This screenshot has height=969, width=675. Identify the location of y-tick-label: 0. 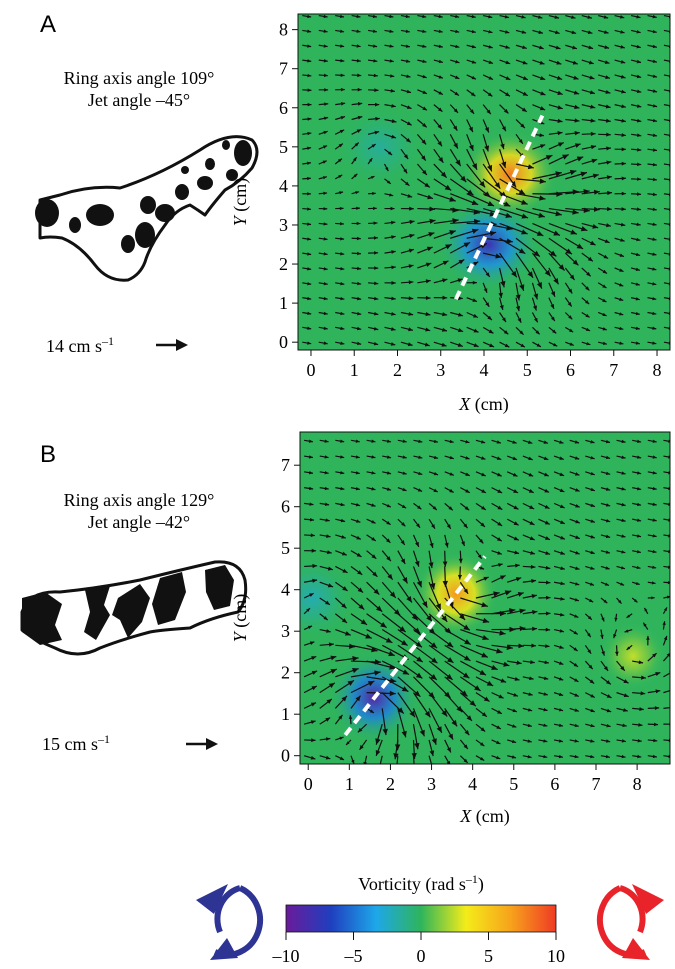
(285, 756).